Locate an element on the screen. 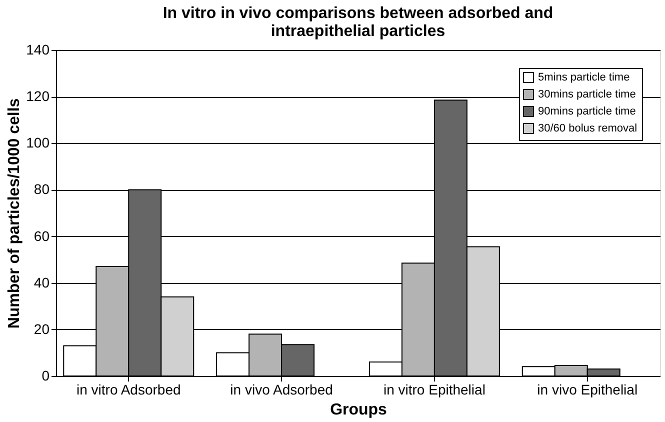 This screenshot has width=665, height=422. y-tick-label: 100 is located at coordinates (38, 142).